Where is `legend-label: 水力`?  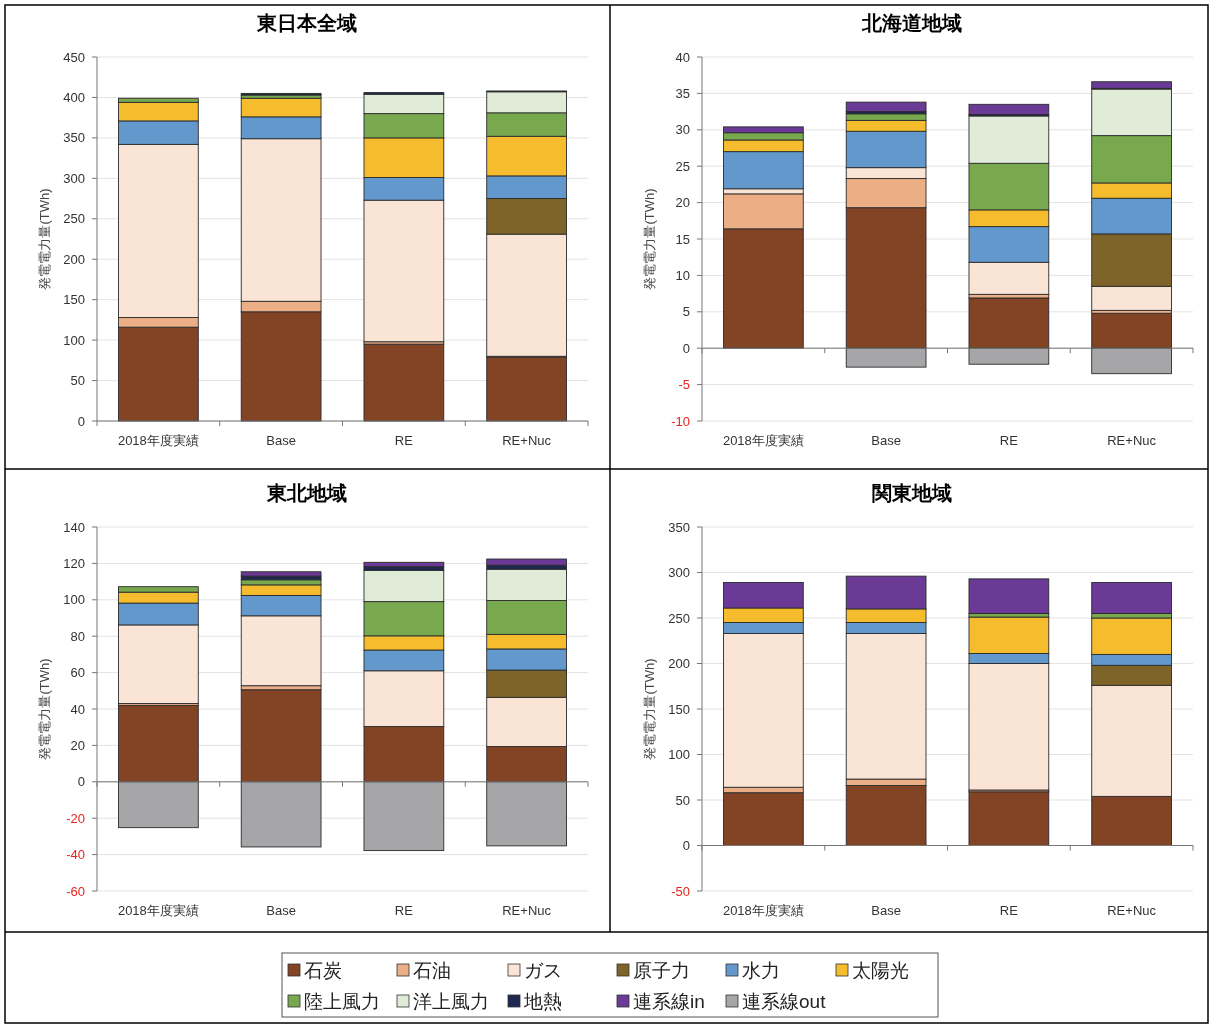
legend-label: 水力 is located at coordinates (761, 970).